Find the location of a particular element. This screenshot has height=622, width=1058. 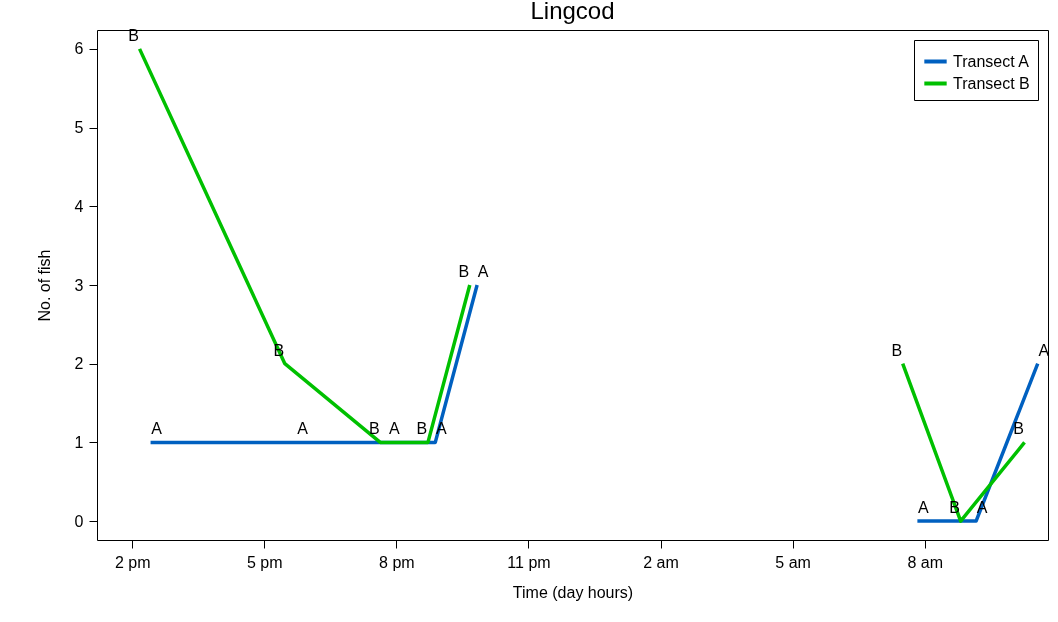

x-tick-label: 11 pm is located at coordinates (529, 562).